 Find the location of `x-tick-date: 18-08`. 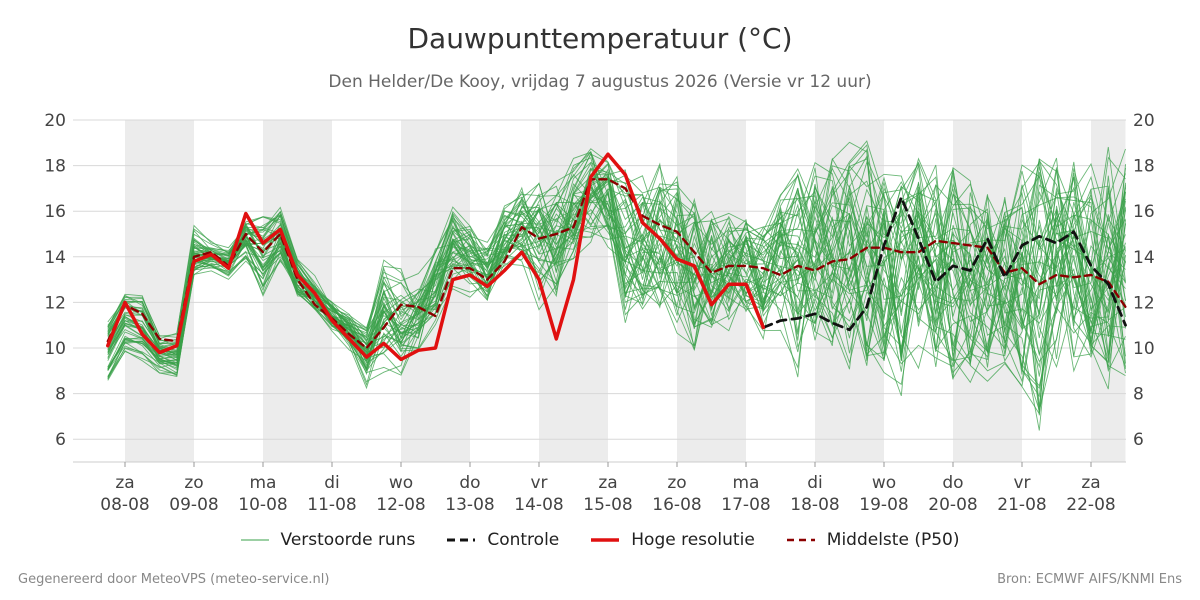

x-tick-date: 18-08 is located at coordinates (814, 505).